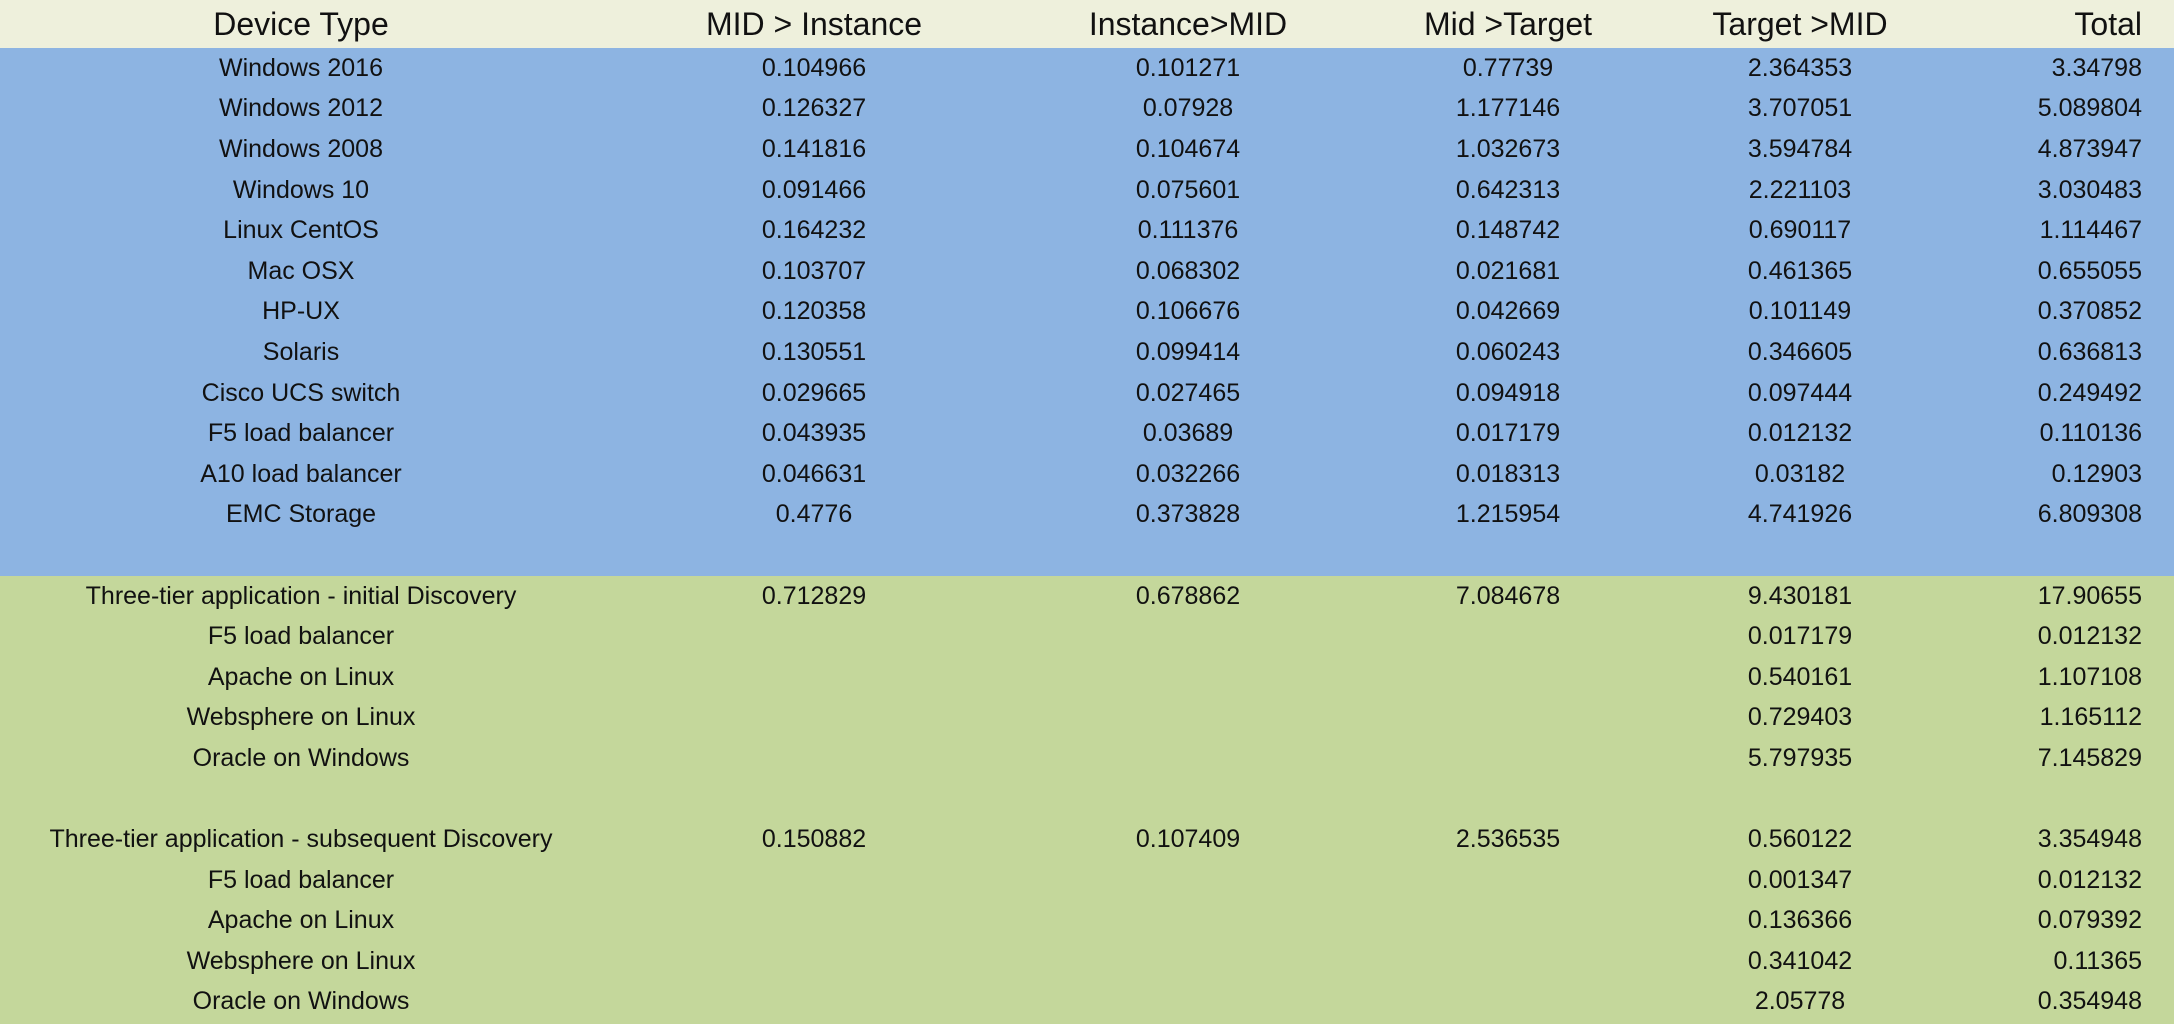 The height and width of the screenshot is (1024, 2174). I want to click on value-cell: 1.032673, so click(1508, 148).